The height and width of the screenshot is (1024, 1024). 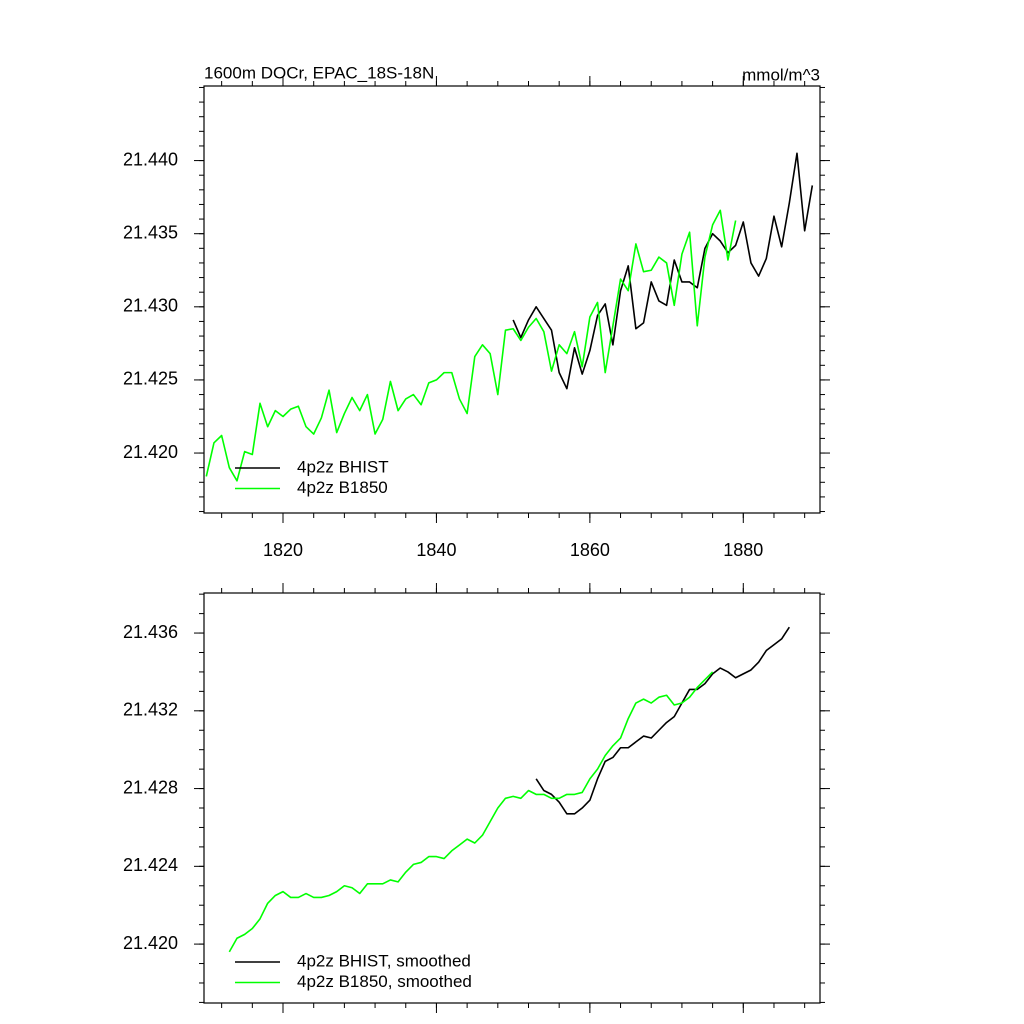 What do you see at coordinates (384, 981) in the screenshot?
I see `legend-label: 4p2z B1850, smoothed` at bounding box center [384, 981].